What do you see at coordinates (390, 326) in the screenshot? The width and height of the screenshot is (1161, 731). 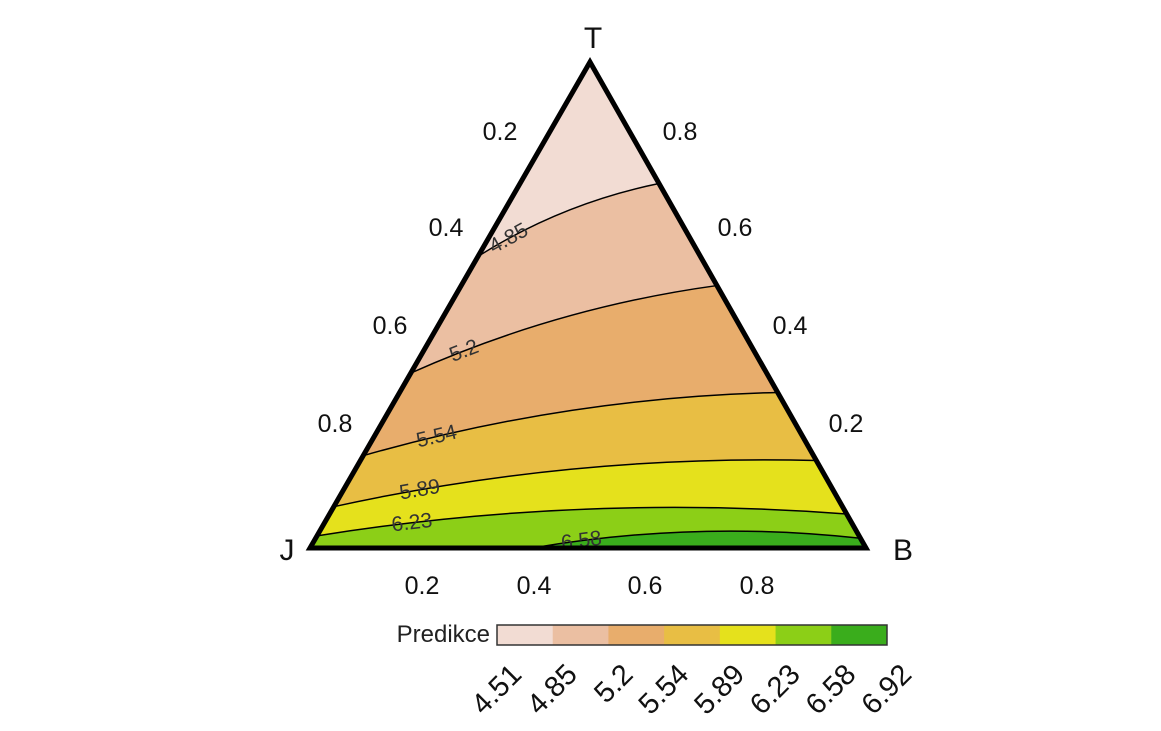 I see `left-axis-tick-3: 0.6` at bounding box center [390, 326].